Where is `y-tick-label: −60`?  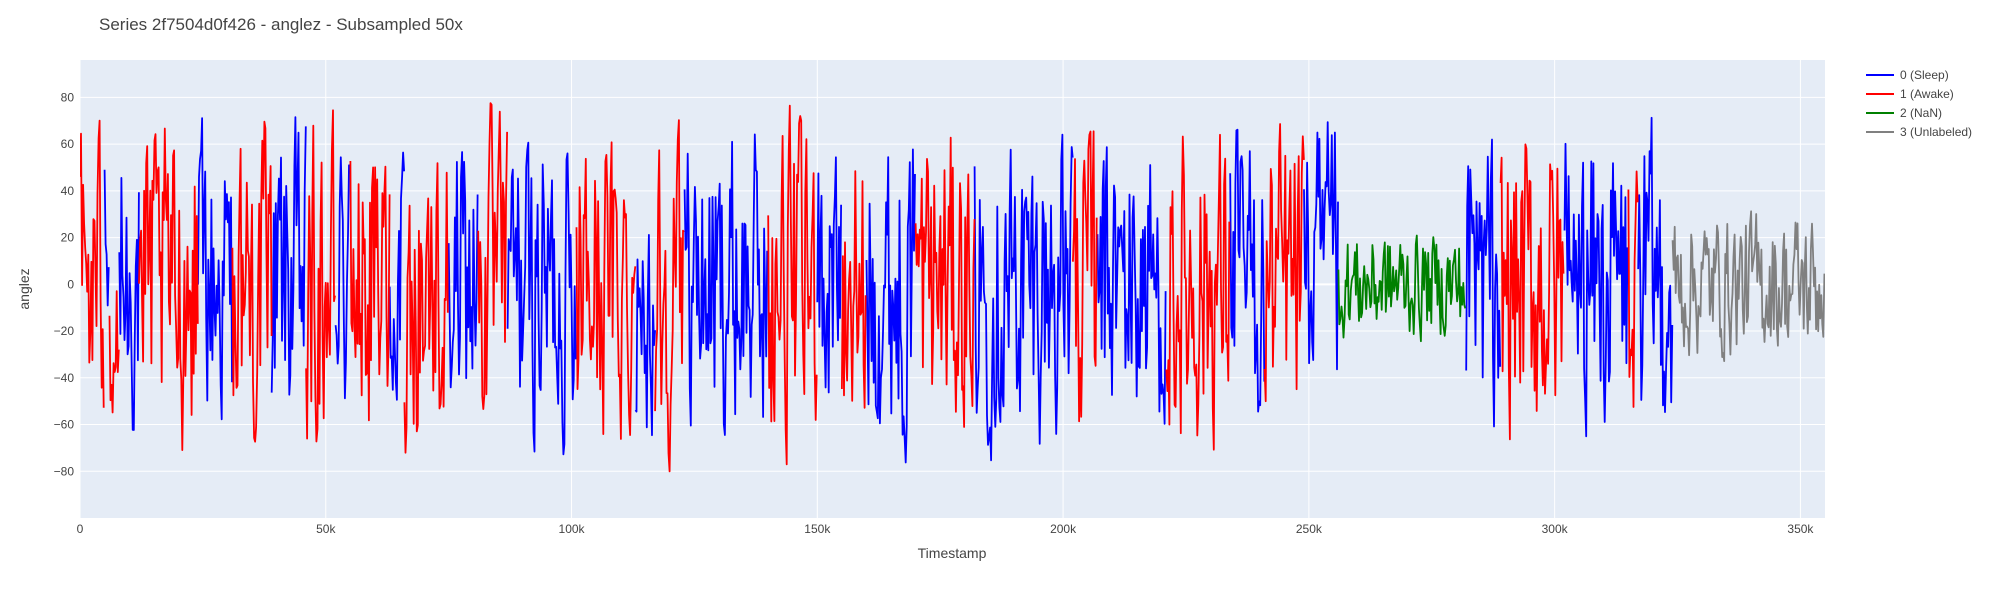 y-tick-label: −60 is located at coordinates (64, 425).